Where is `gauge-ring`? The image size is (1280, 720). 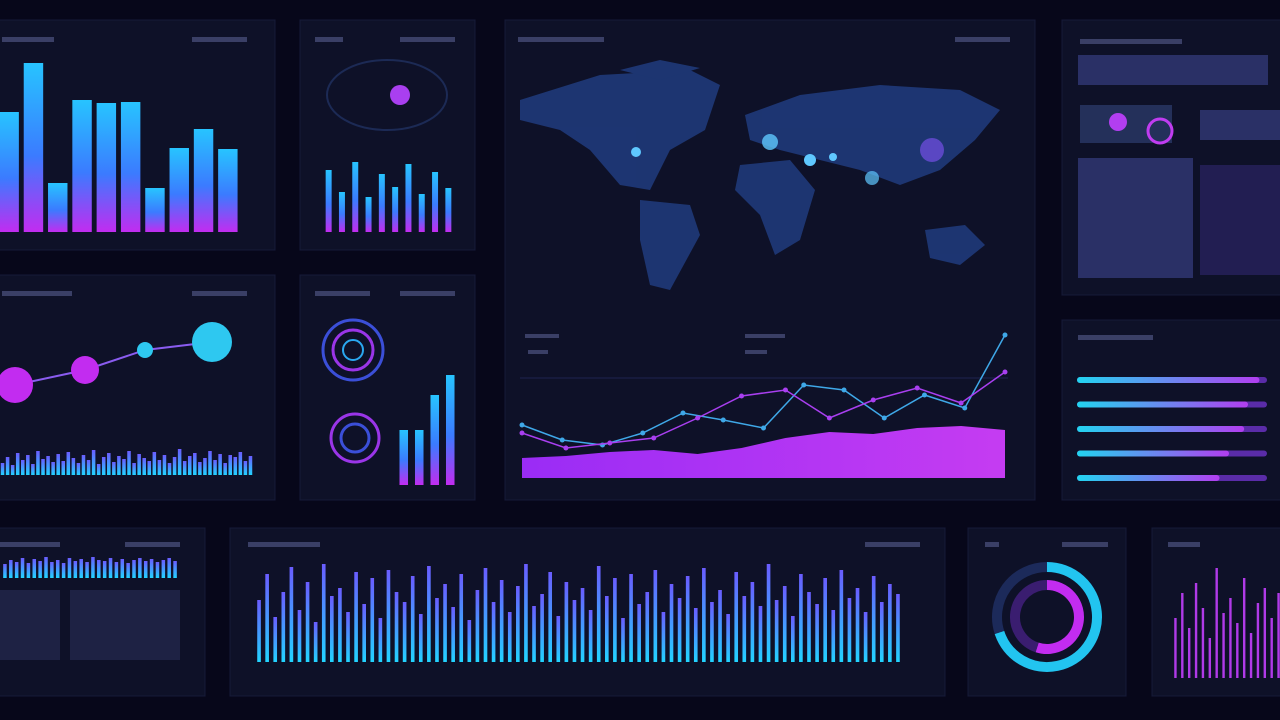 gauge-ring is located at coordinates (355, 438).